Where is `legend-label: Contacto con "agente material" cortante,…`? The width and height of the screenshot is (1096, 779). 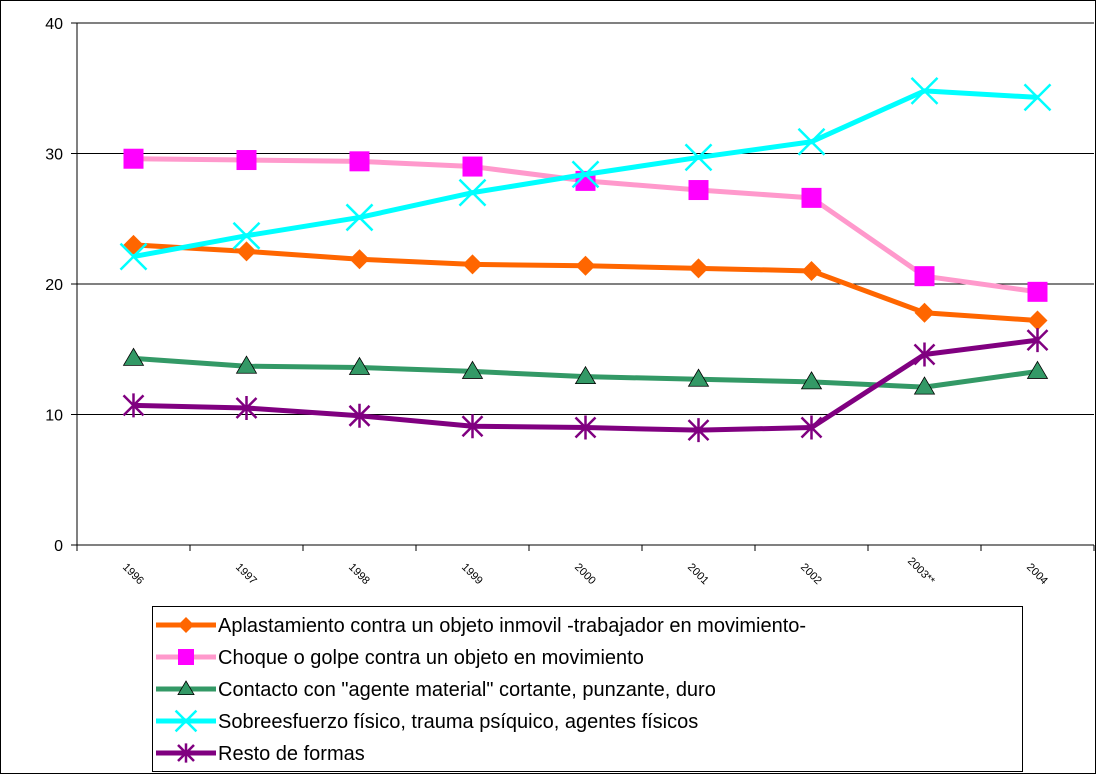
legend-label: Contacto con "agente material" cortante,… is located at coordinates (467, 690).